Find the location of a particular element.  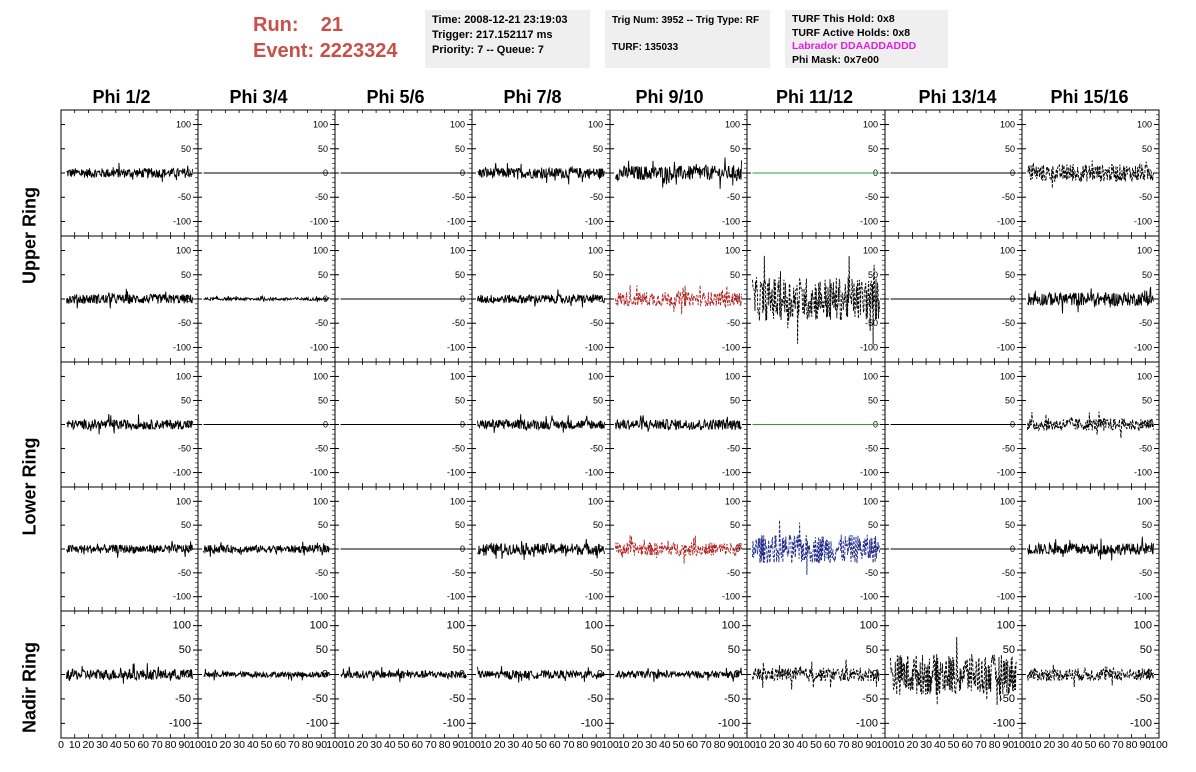

xtick-label-c0: 80 is located at coordinates (171, 745).